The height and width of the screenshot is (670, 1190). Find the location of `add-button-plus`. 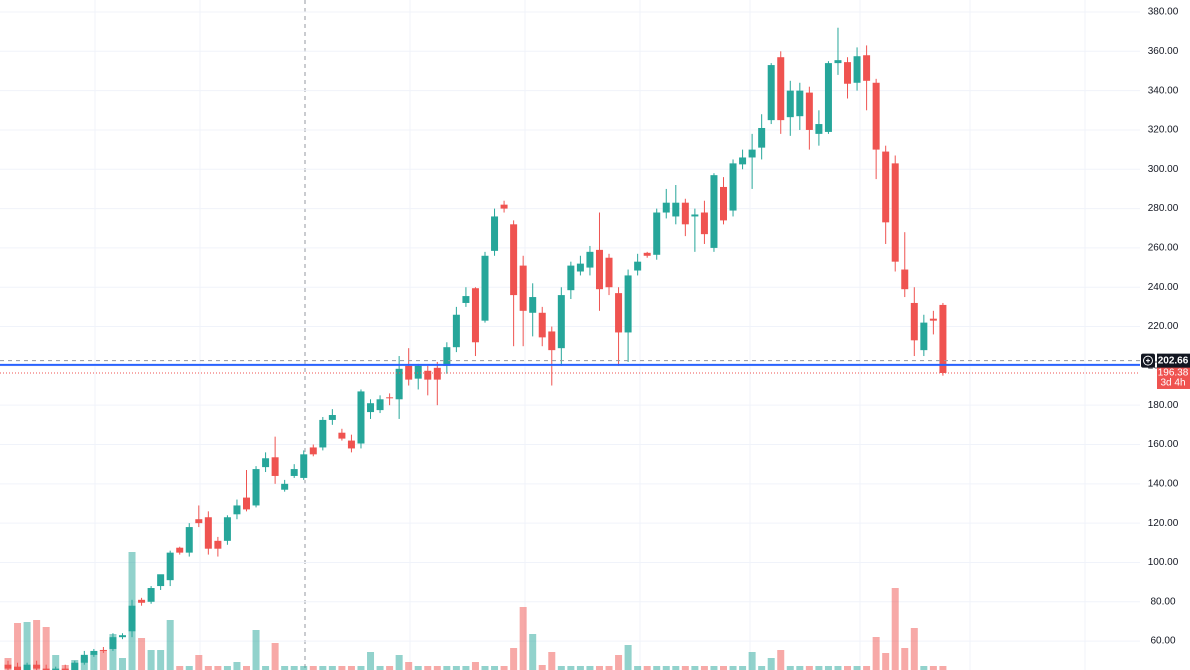

add-button-plus is located at coordinates (1148, 360).